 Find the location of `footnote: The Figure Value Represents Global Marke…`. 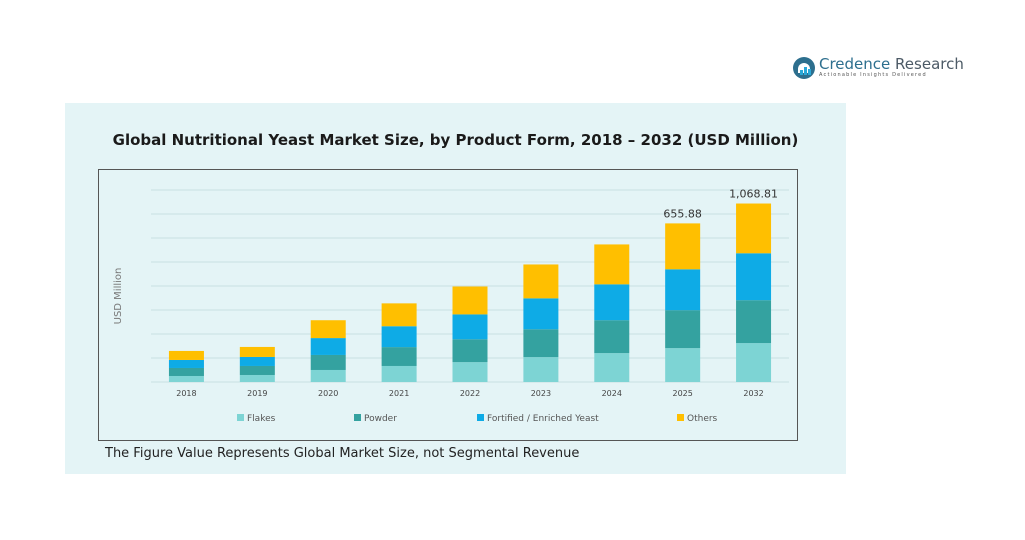

footnote: The Figure Value Represents Global Marke… is located at coordinates (342, 453).